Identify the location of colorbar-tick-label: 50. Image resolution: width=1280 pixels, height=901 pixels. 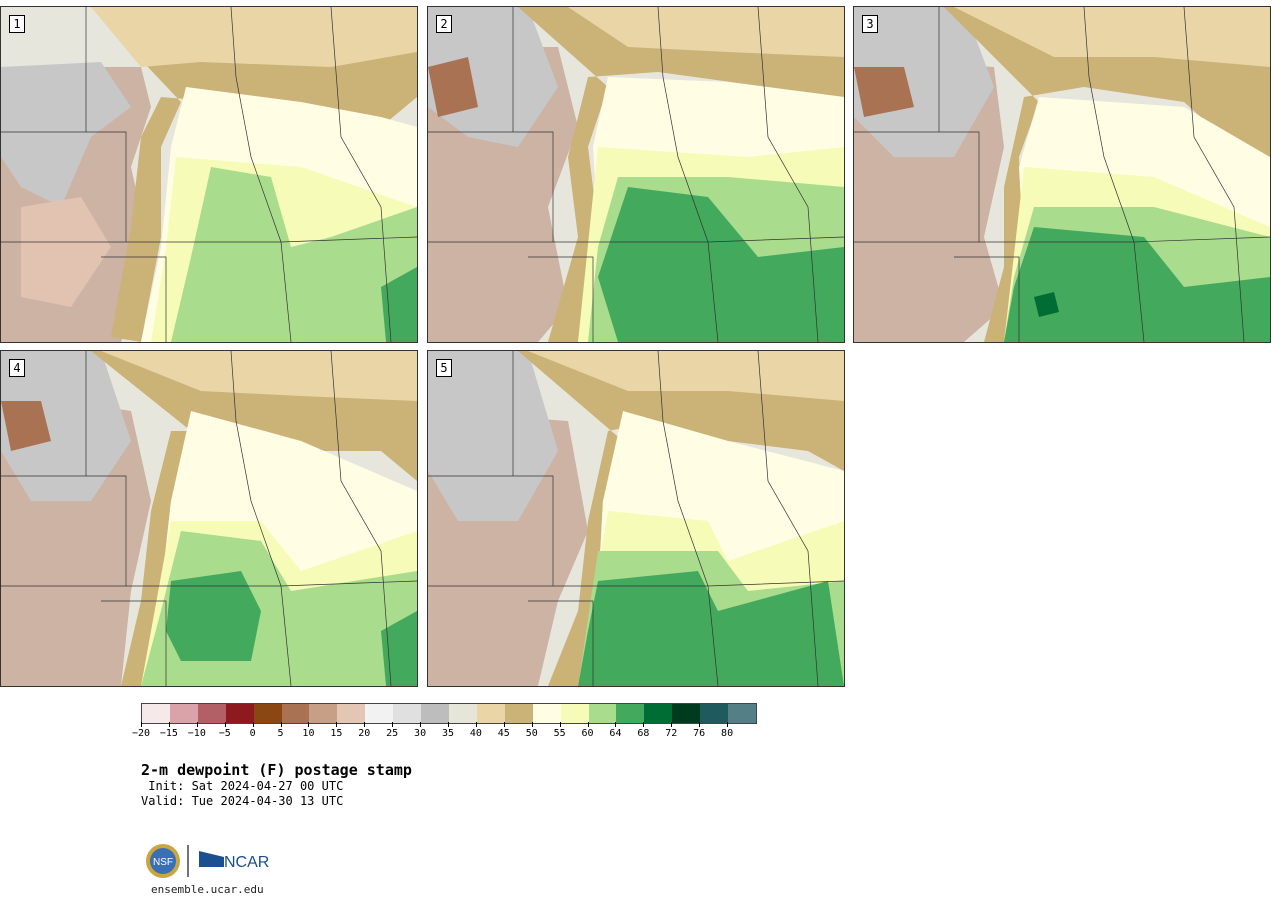
(531, 733).